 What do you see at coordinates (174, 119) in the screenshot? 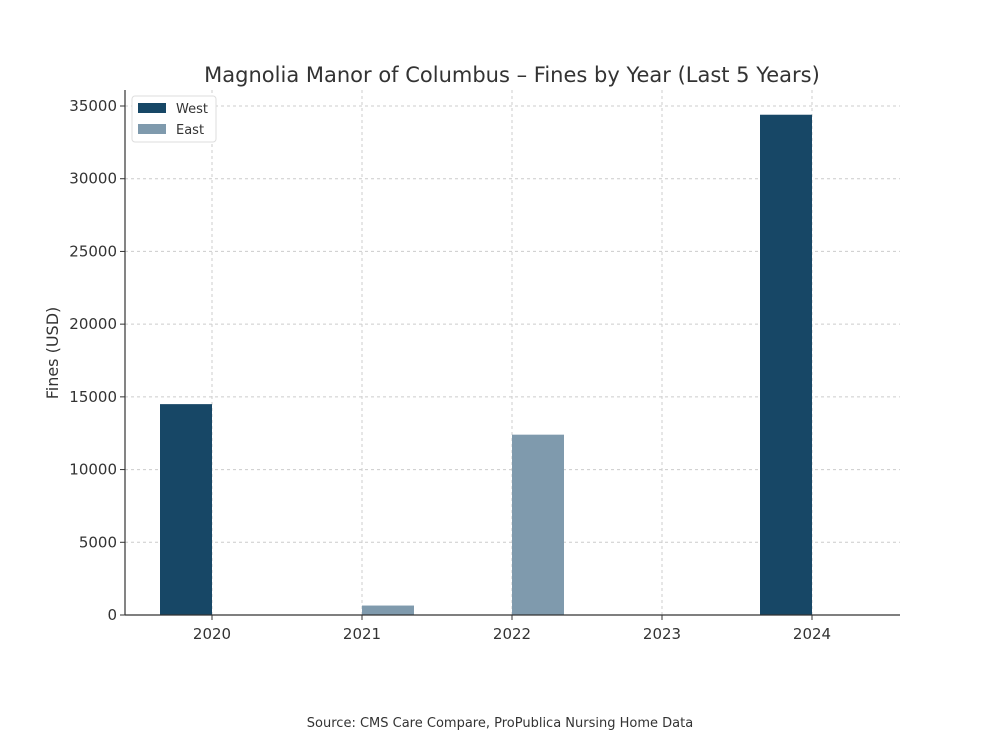
I see `legend: West East` at bounding box center [174, 119].